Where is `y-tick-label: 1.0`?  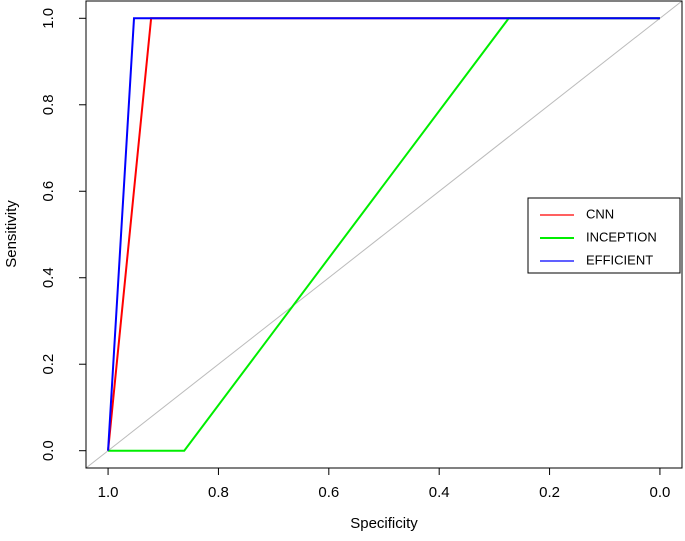
y-tick-label: 1.0 is located at coordinates (48, 18).